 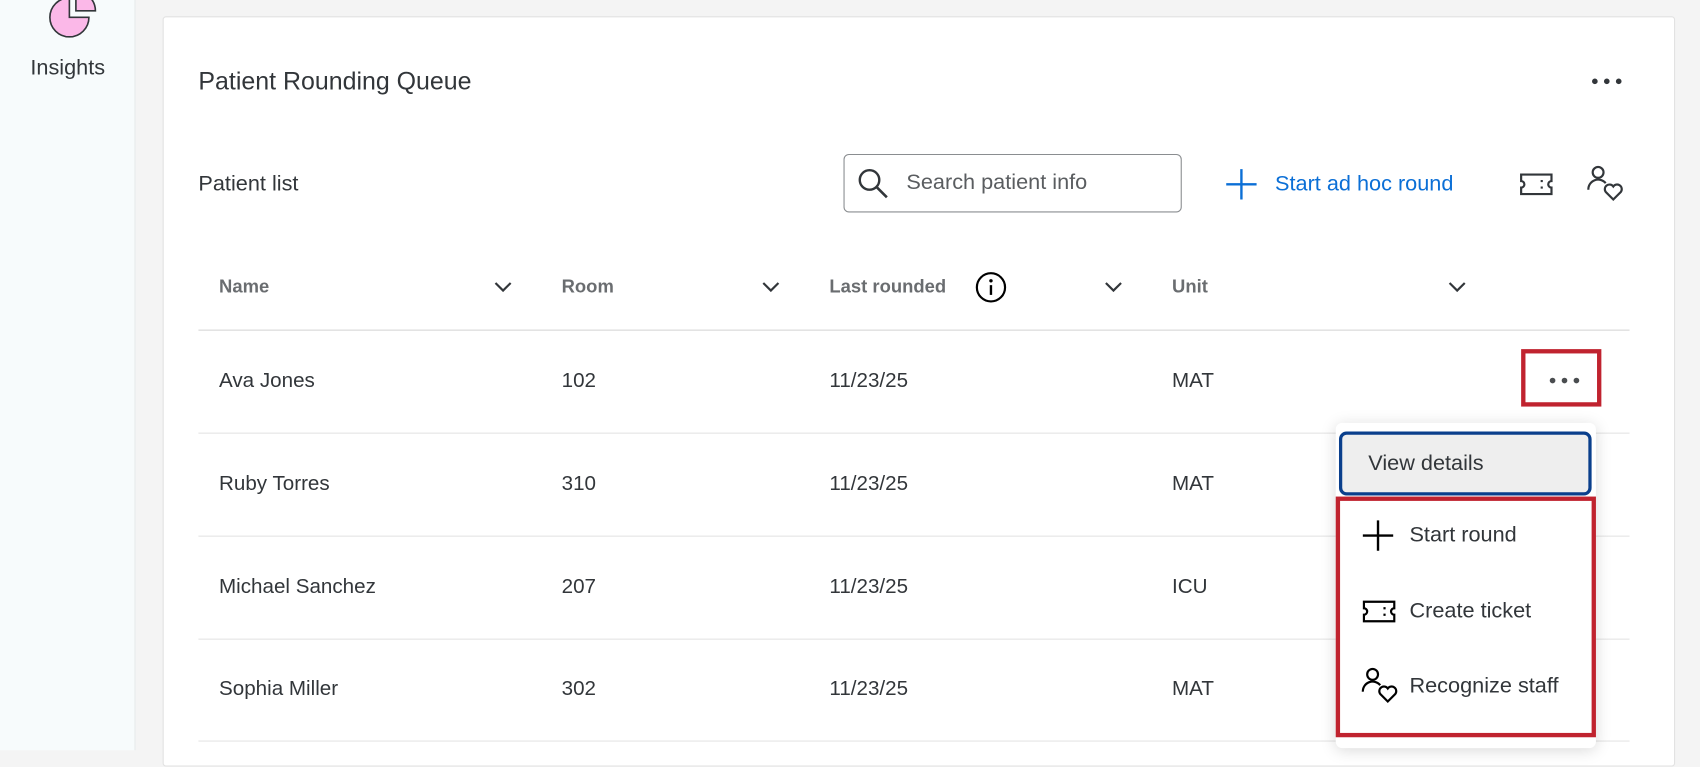 I want to click on cell-name: Ava Jones, so click(x=267, y=381).